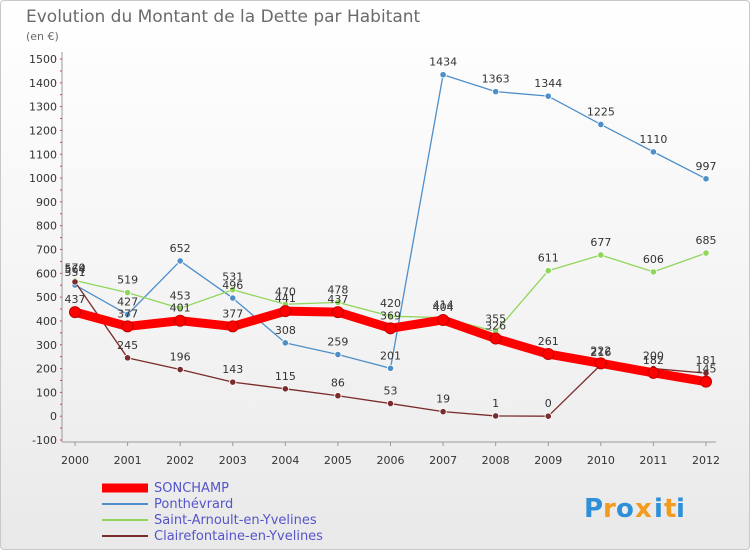 This screenshot has height=550, width=750. What do you see at coordinates (548, 258) in the screenshot?
I see `data-label: 611` at bounding box center [548, 258].